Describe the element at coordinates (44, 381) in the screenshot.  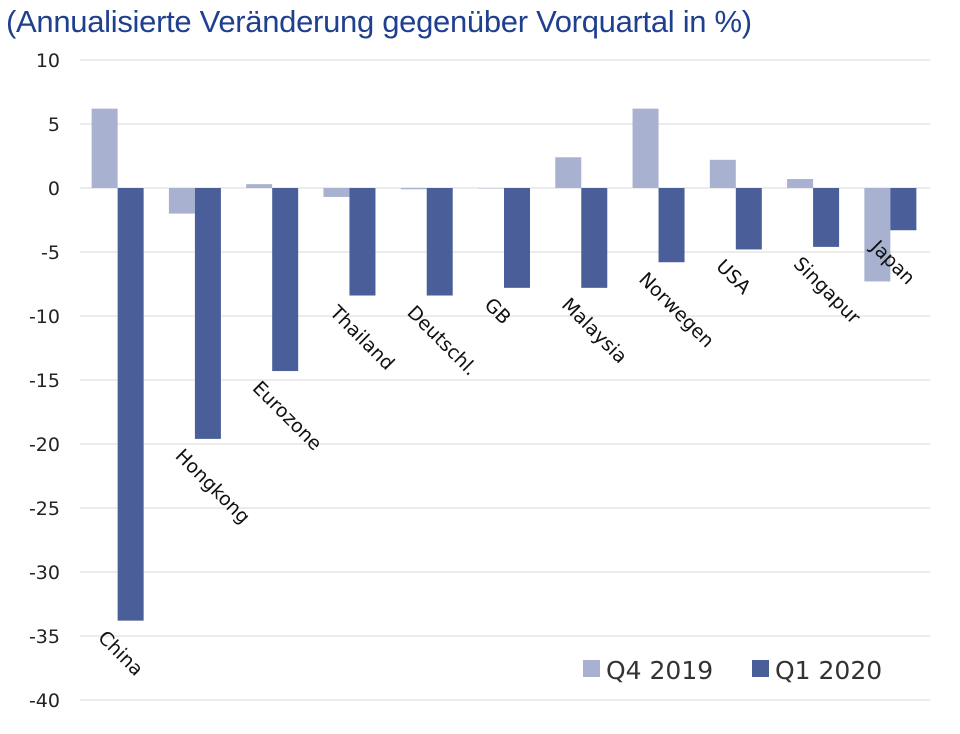
I see `y-tick-label: -15` at that location.